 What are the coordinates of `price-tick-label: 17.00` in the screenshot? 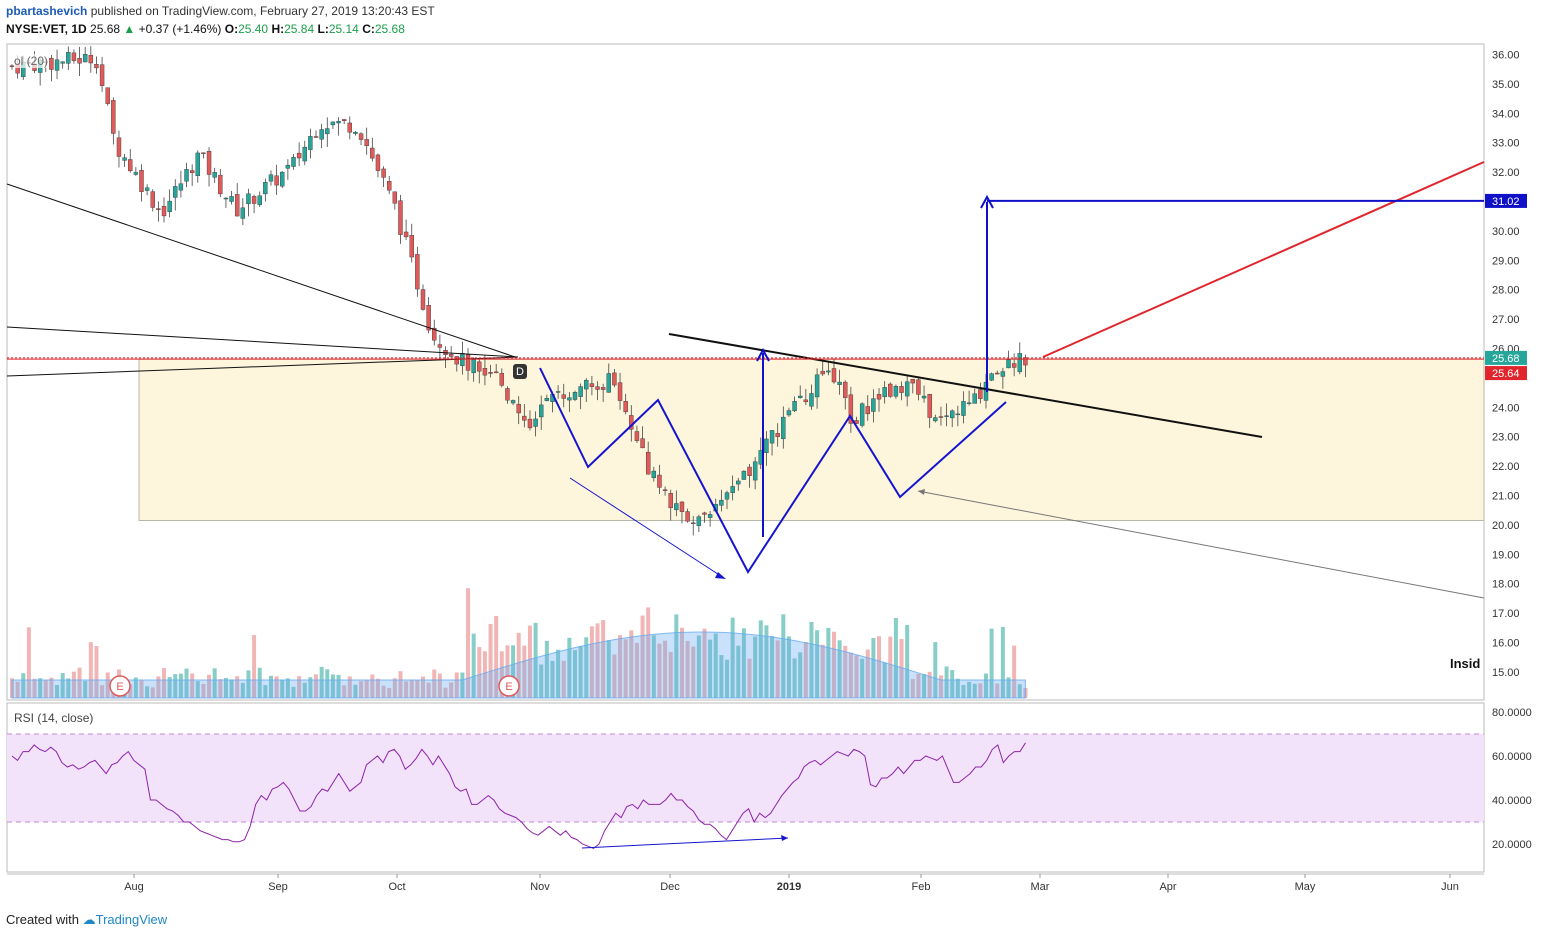 It's located at (1506, 614).